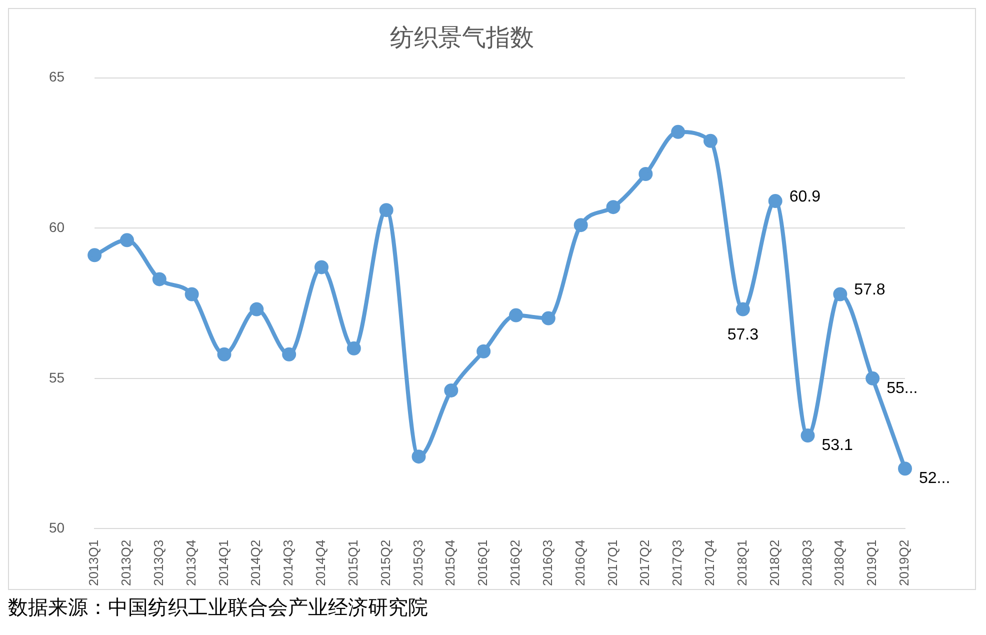 Image resolution: width=986 pixels, height=635 pixels. I want to click on x-tick-label: 2018Q3, so click(806, 563).